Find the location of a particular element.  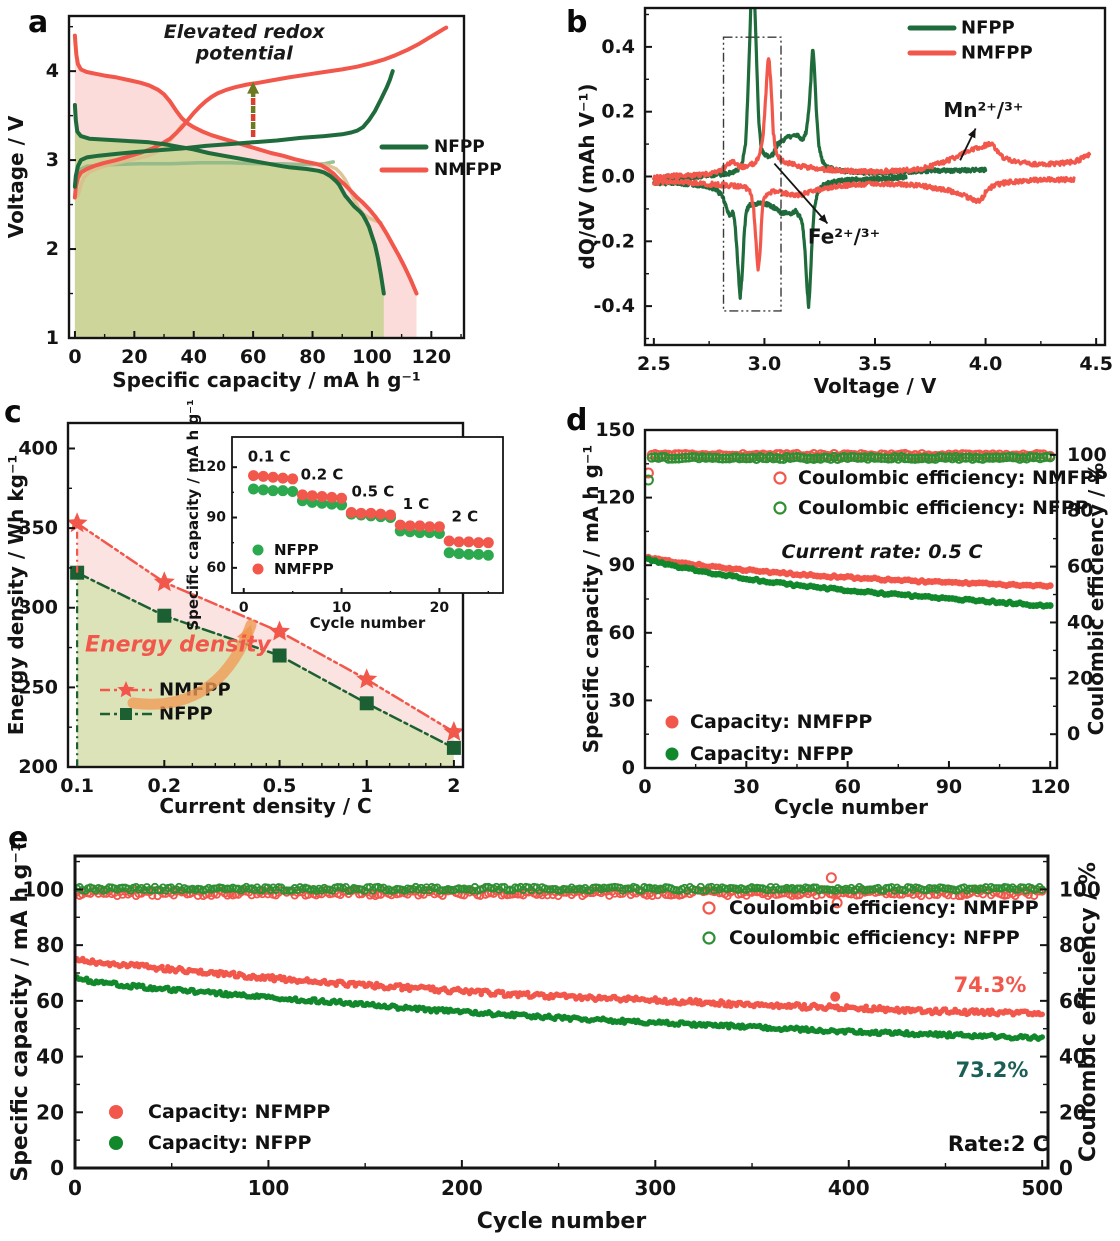

svg-text: 0.5 C is located at coordinates (372, 492).